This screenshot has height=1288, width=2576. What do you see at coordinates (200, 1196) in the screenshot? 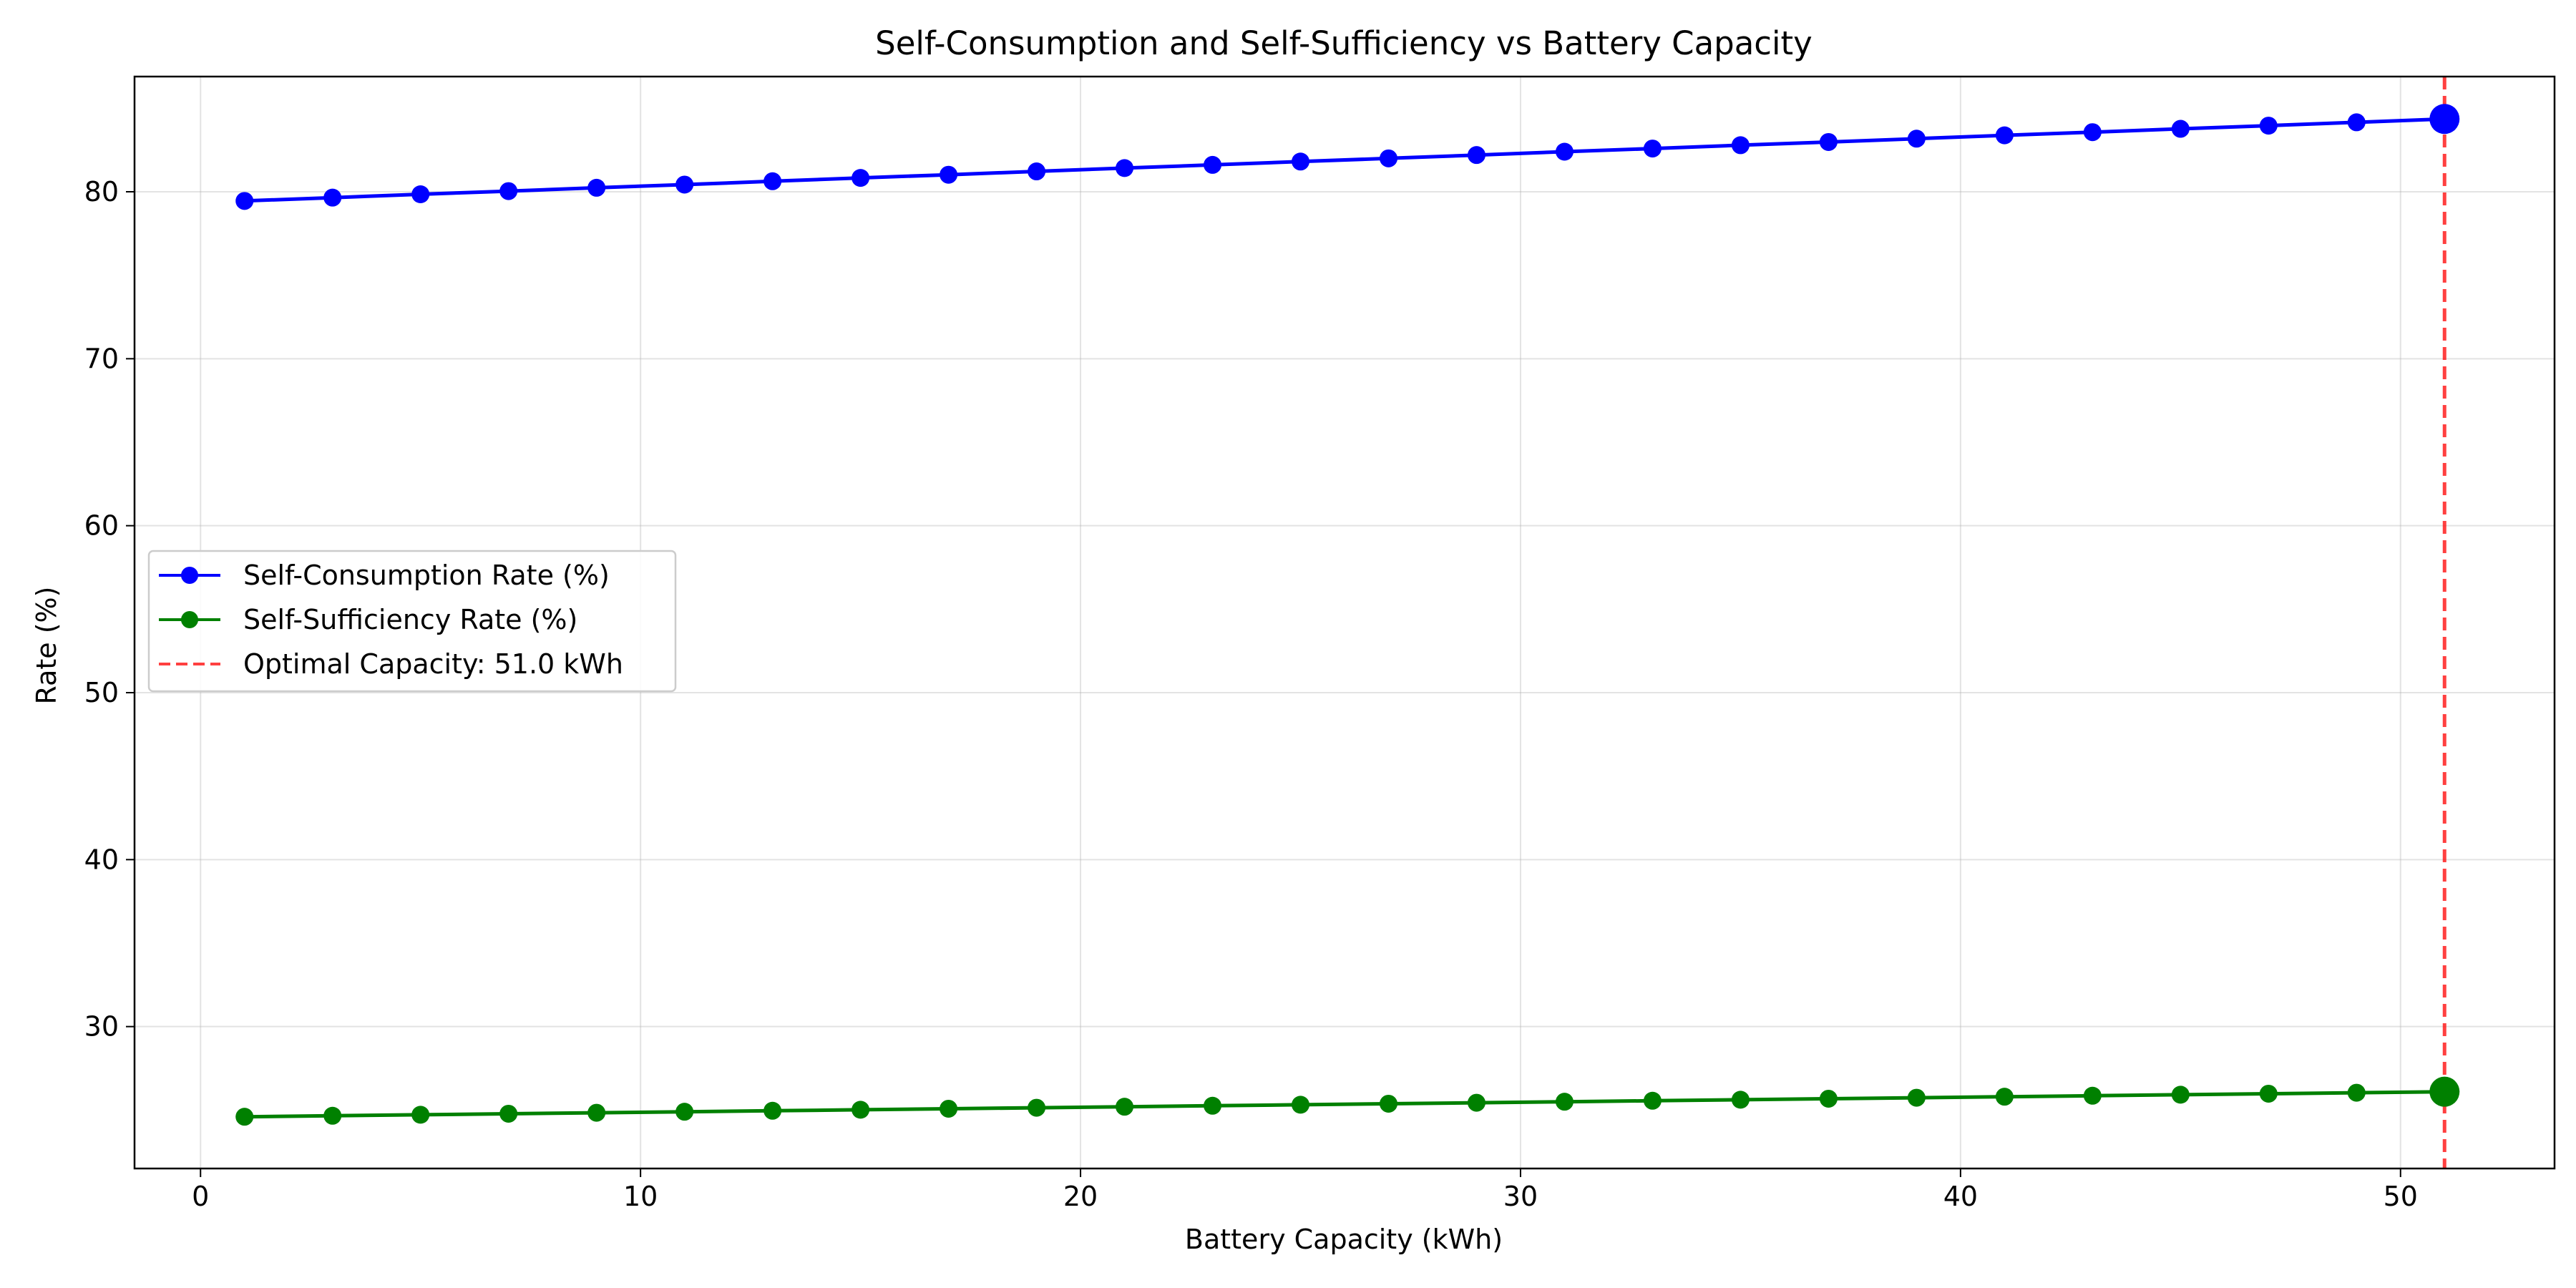
I see `x-tick-label: 0` at bounding box center [200, 1196].